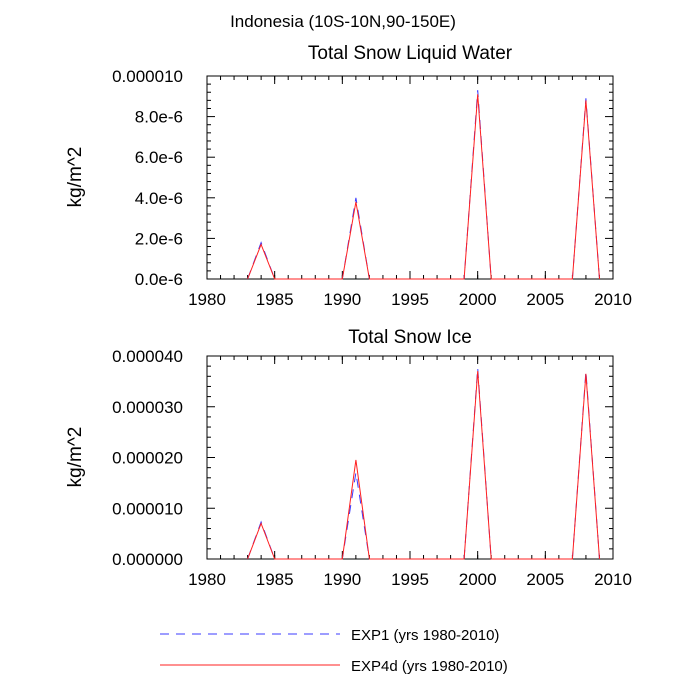 This screenshot has height=700, width=700. What do you see at coordinates (159, 157) in the screenshot?
I see `y-tick-label: 6.0e-6` at bounding box center [159, 157].